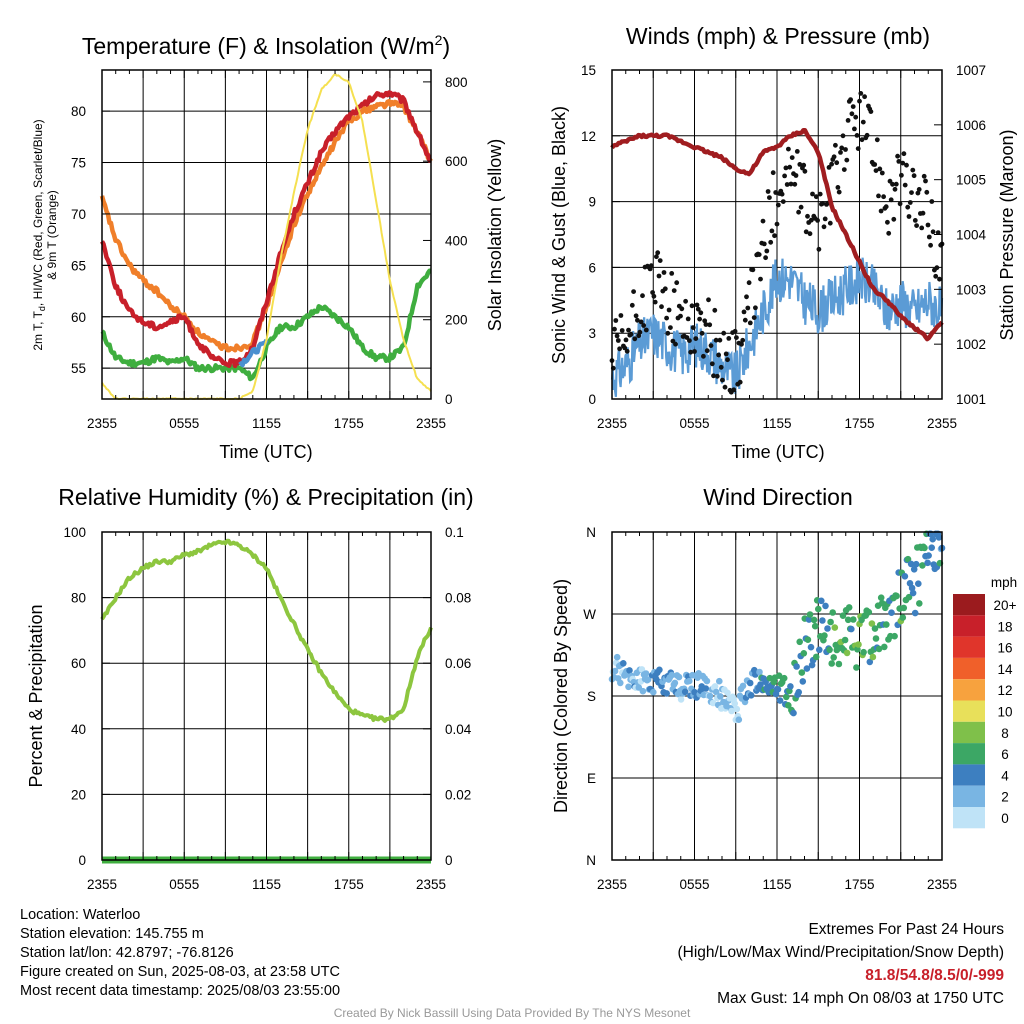 The height and width of the screenshot is (1024, 1024). I want to click on temperature-chart-title: Temperature (F) & Insolation (W/m2), so click(266, 45).